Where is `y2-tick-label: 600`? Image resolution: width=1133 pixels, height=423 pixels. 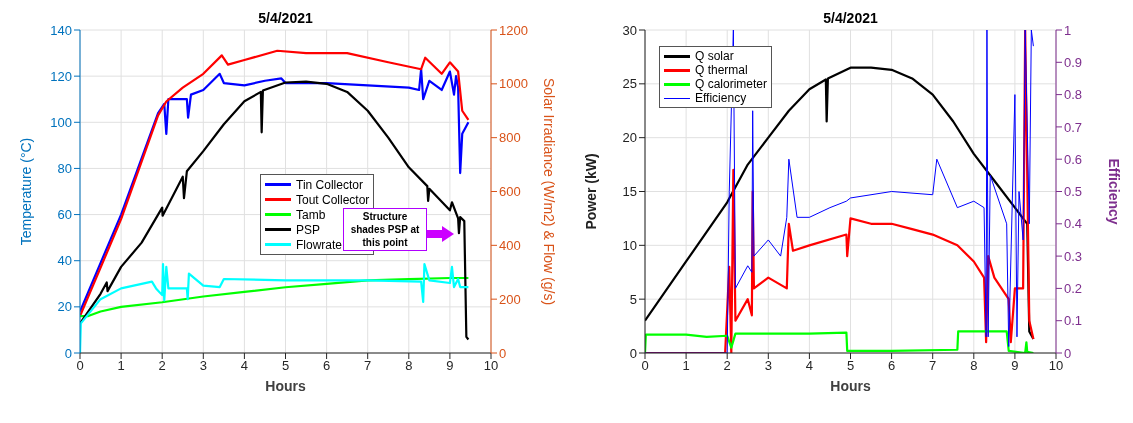 y2-tick-label: 600 is located at coordinates (510, 192).